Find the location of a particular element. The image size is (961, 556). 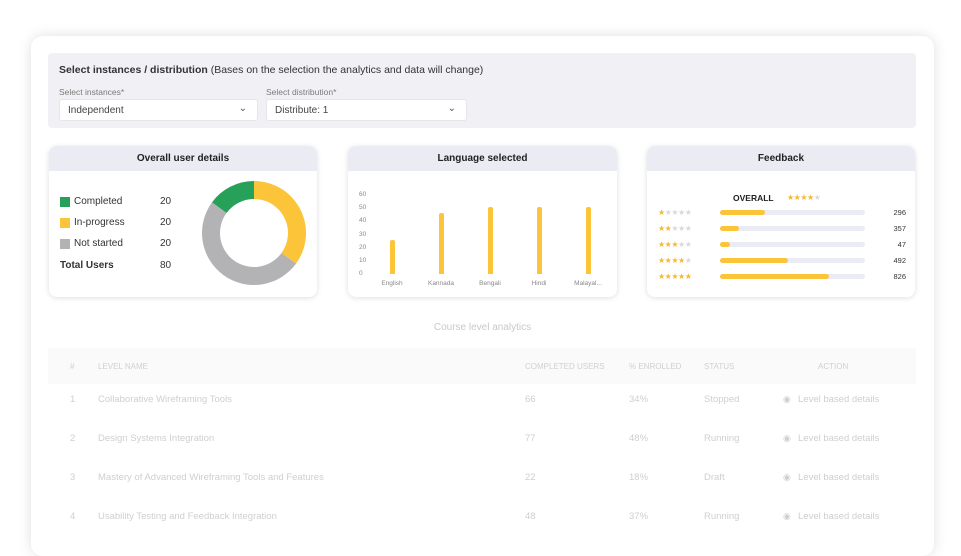

x-tick-label: English is located at coordinates (392, 283).